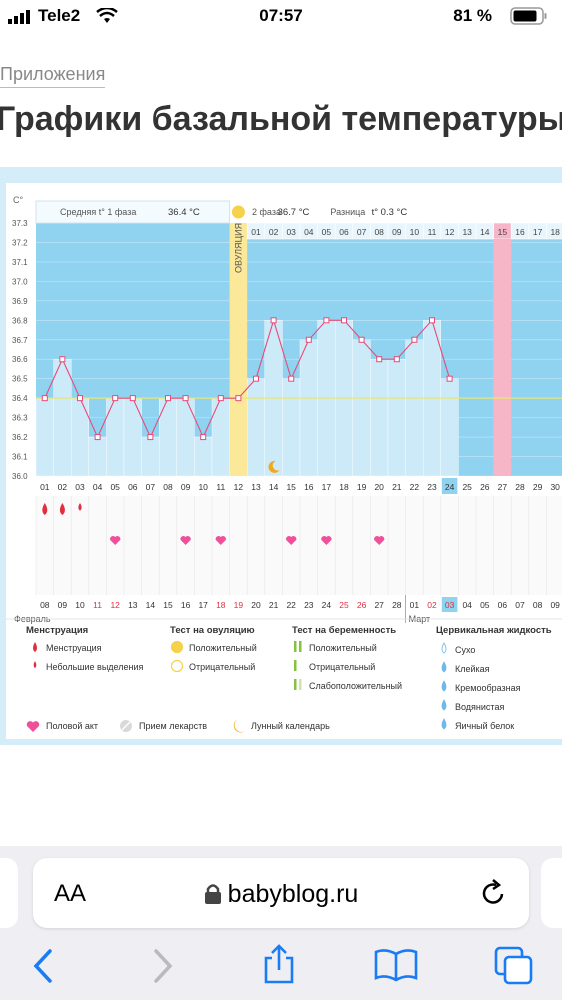  What do you see at coordinates (472, 669) in the screenshot?
I see `legend-cervical-item: Клейкая` at bounding box center [472, 669].